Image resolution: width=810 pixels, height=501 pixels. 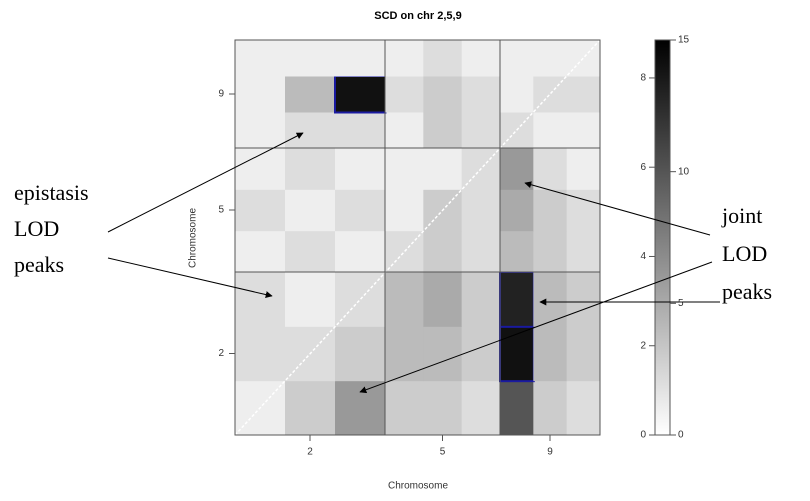 I want to click on x-tick-label: 2, so click(x=310, y=452).